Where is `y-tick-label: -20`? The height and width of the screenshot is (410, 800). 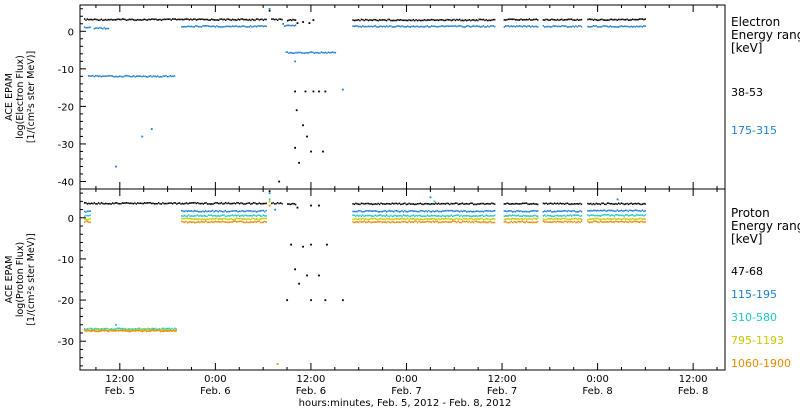
y-tick-label: -20 is located at coordinates (66, 301).